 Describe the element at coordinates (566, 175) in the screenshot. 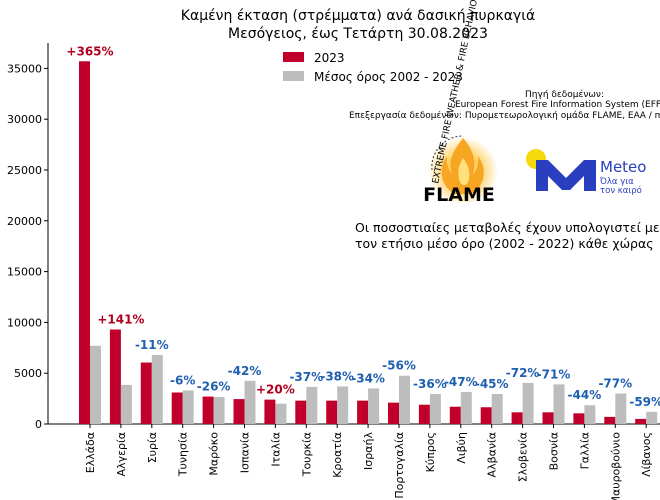

I see `meteo-m-icon` at that location.